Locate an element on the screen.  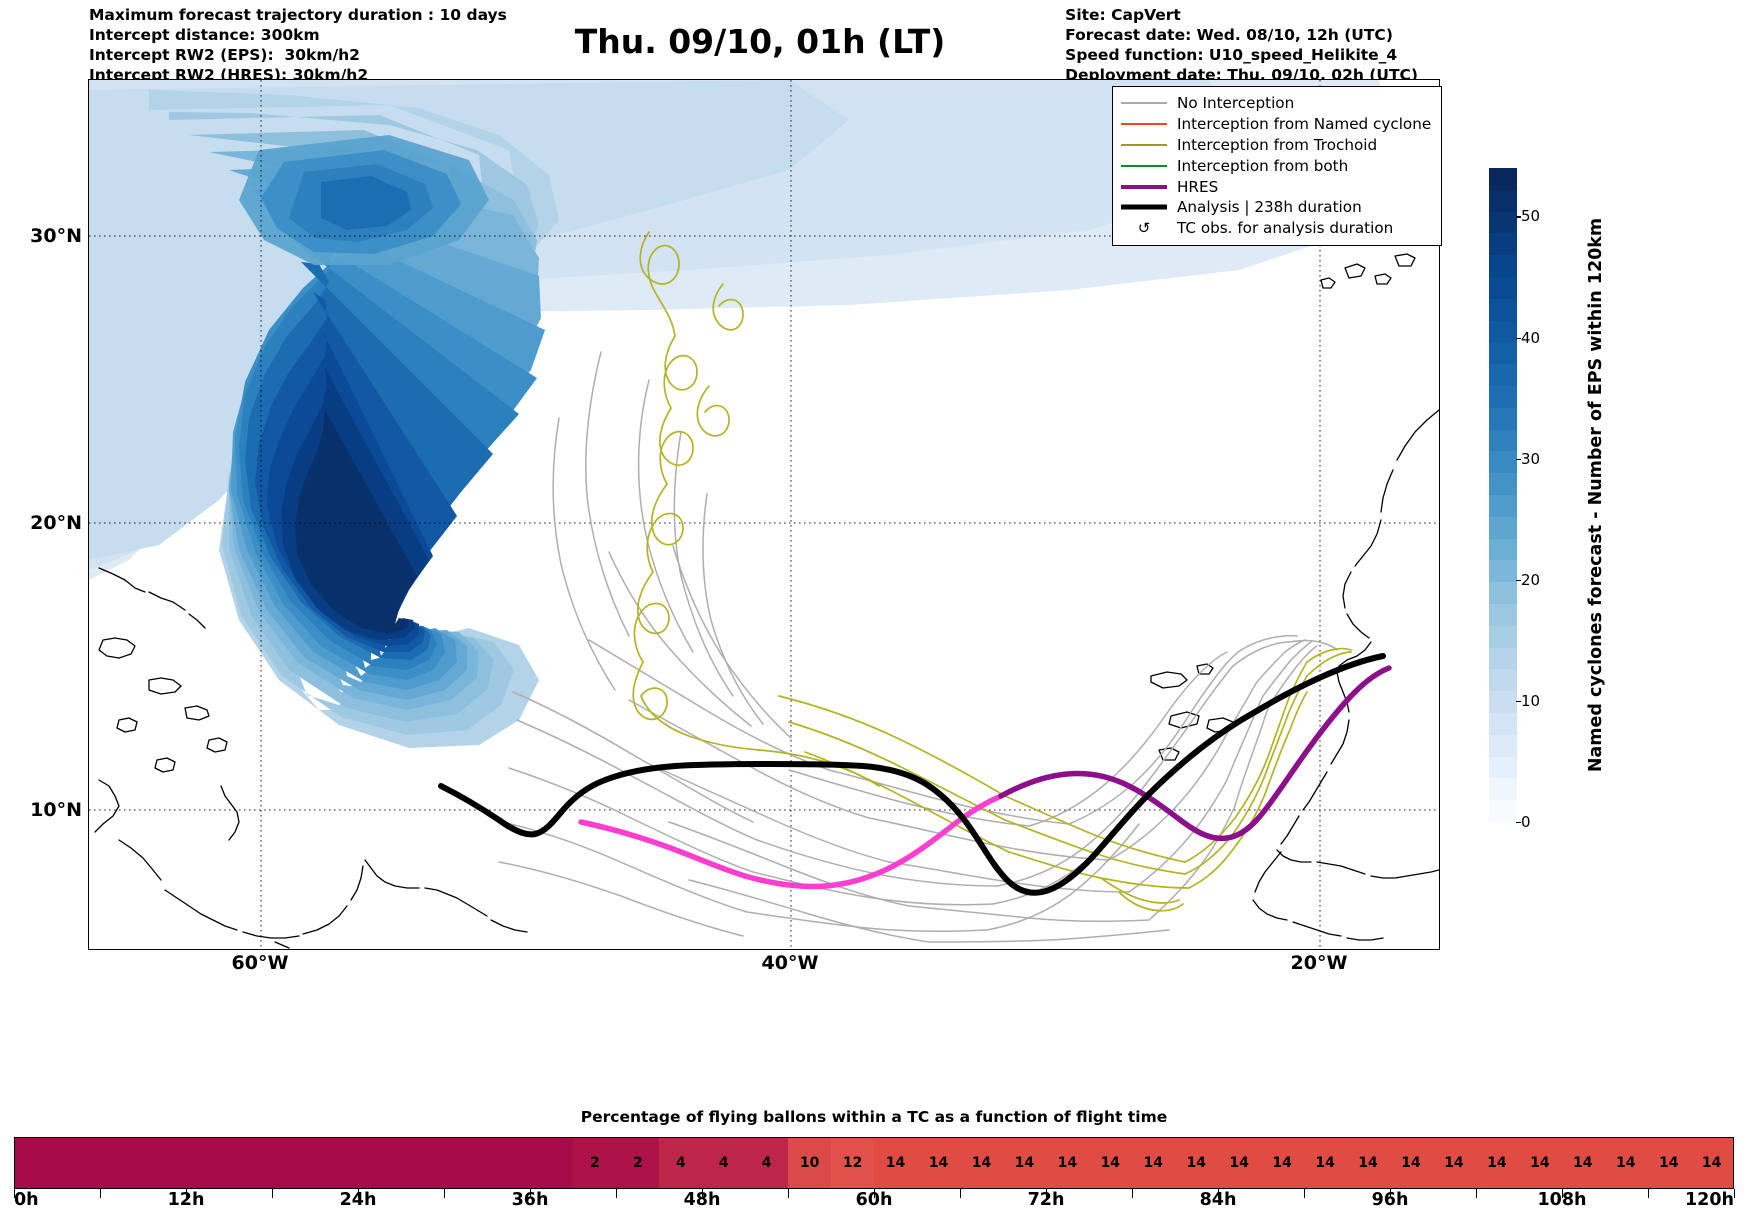
percentage-bar-cell-36: 14 is located at coordinates (1583, 1163).